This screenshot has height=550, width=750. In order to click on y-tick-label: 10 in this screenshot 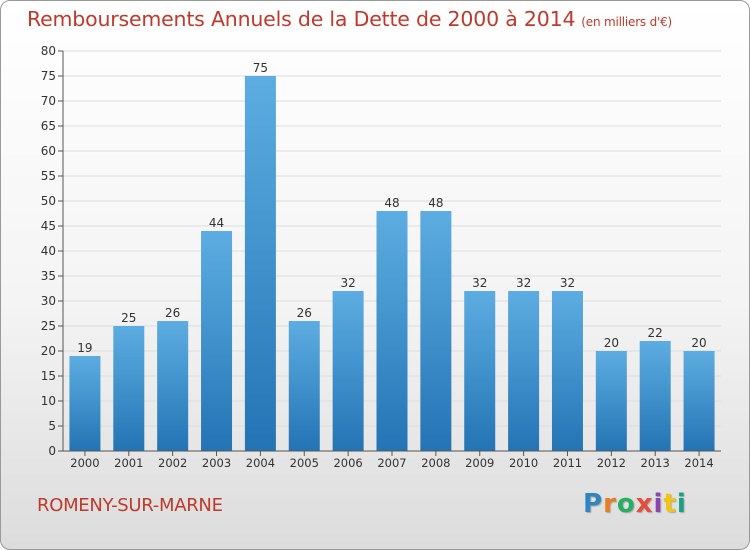, I will do `click(48, 401)`.